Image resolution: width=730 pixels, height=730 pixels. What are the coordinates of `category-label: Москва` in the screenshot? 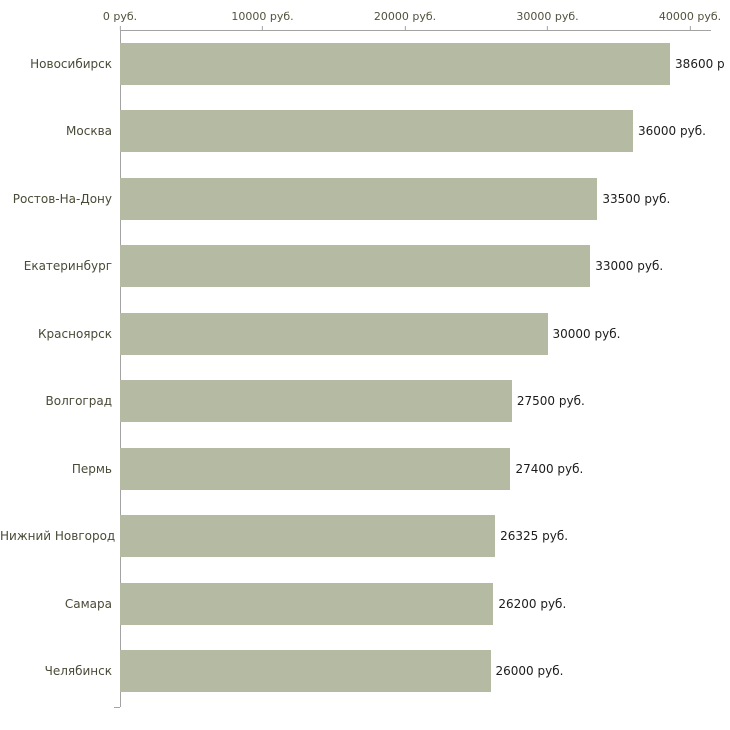 It's located at (89, 131).